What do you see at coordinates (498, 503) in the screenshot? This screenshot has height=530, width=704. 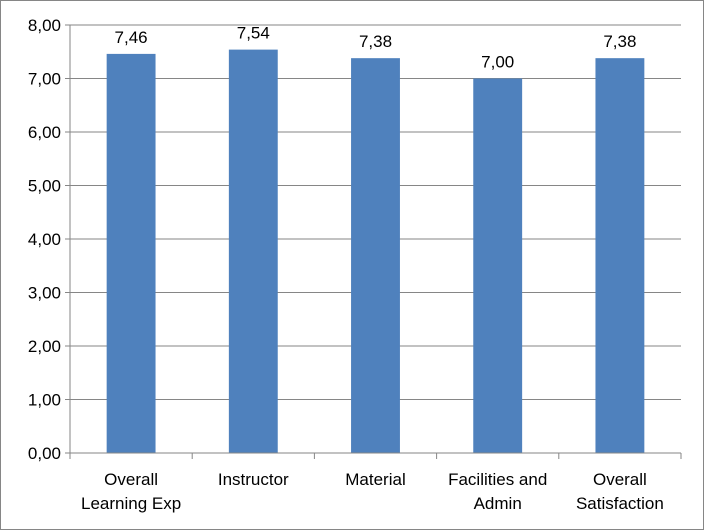 I see `category-label: Admin` at bounding box center [498, 503].